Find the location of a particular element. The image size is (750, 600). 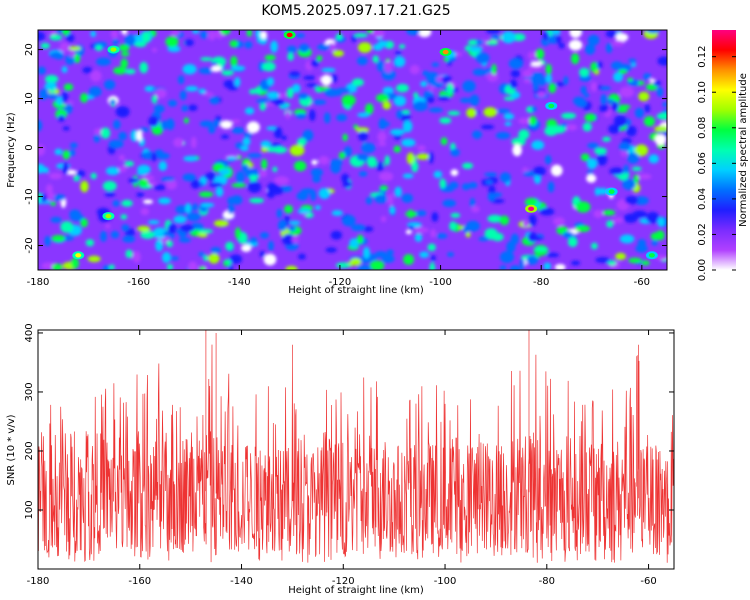

snr-x-label: Height of straight line (km) is located at coordinates (356, 590).